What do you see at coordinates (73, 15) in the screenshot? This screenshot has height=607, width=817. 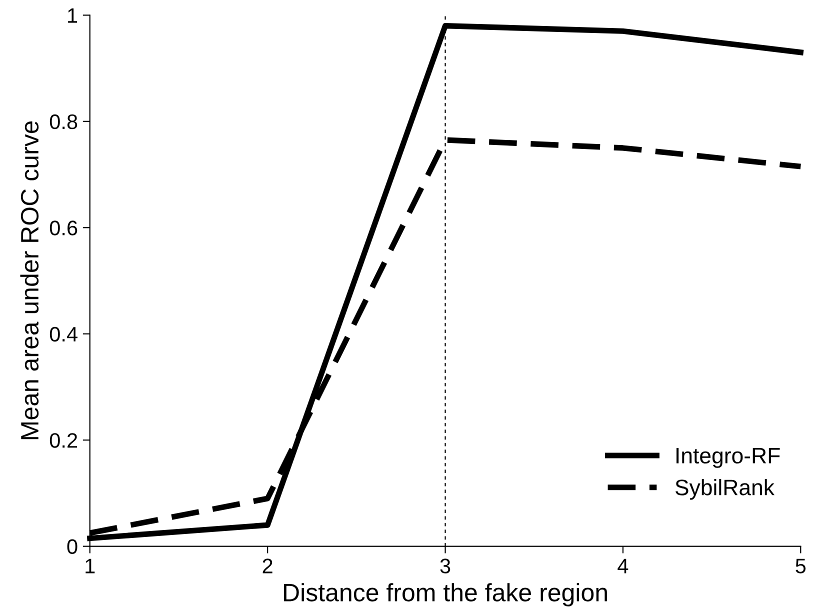 I see `y-tick-label: 1` at bounding box center [73, 15].